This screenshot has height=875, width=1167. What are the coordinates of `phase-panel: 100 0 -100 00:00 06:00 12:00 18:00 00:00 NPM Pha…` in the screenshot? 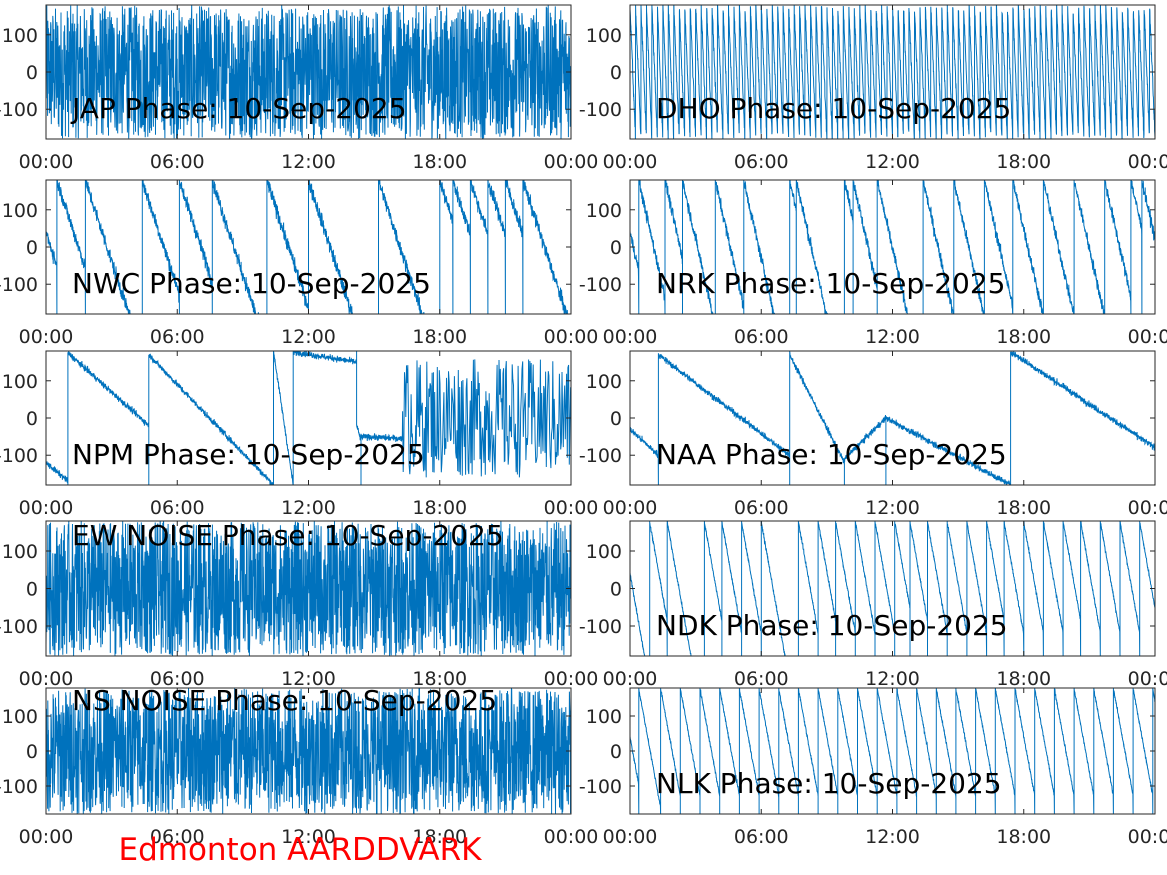 It's located at (299, 434).